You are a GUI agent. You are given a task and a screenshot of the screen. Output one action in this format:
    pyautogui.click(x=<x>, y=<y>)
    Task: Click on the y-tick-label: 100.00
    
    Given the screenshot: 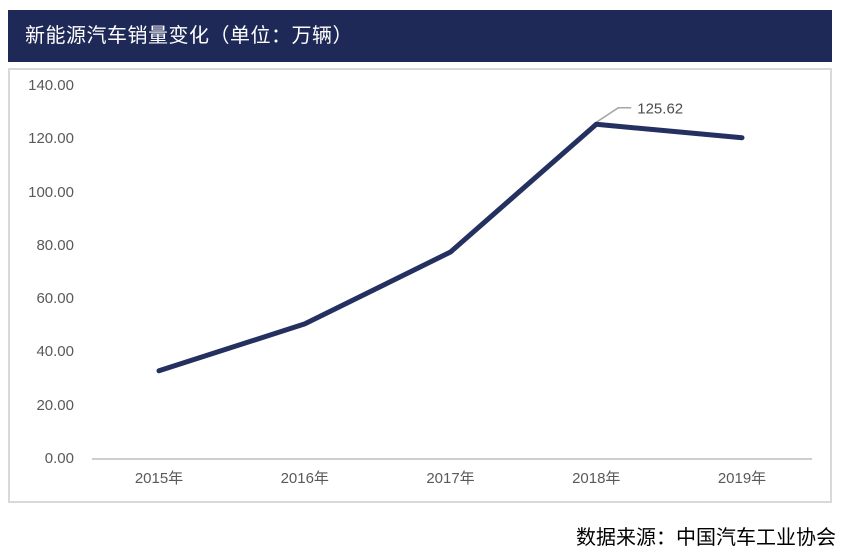 What is the action you would take?
    pyautogui.click(x=51, y=192)
    